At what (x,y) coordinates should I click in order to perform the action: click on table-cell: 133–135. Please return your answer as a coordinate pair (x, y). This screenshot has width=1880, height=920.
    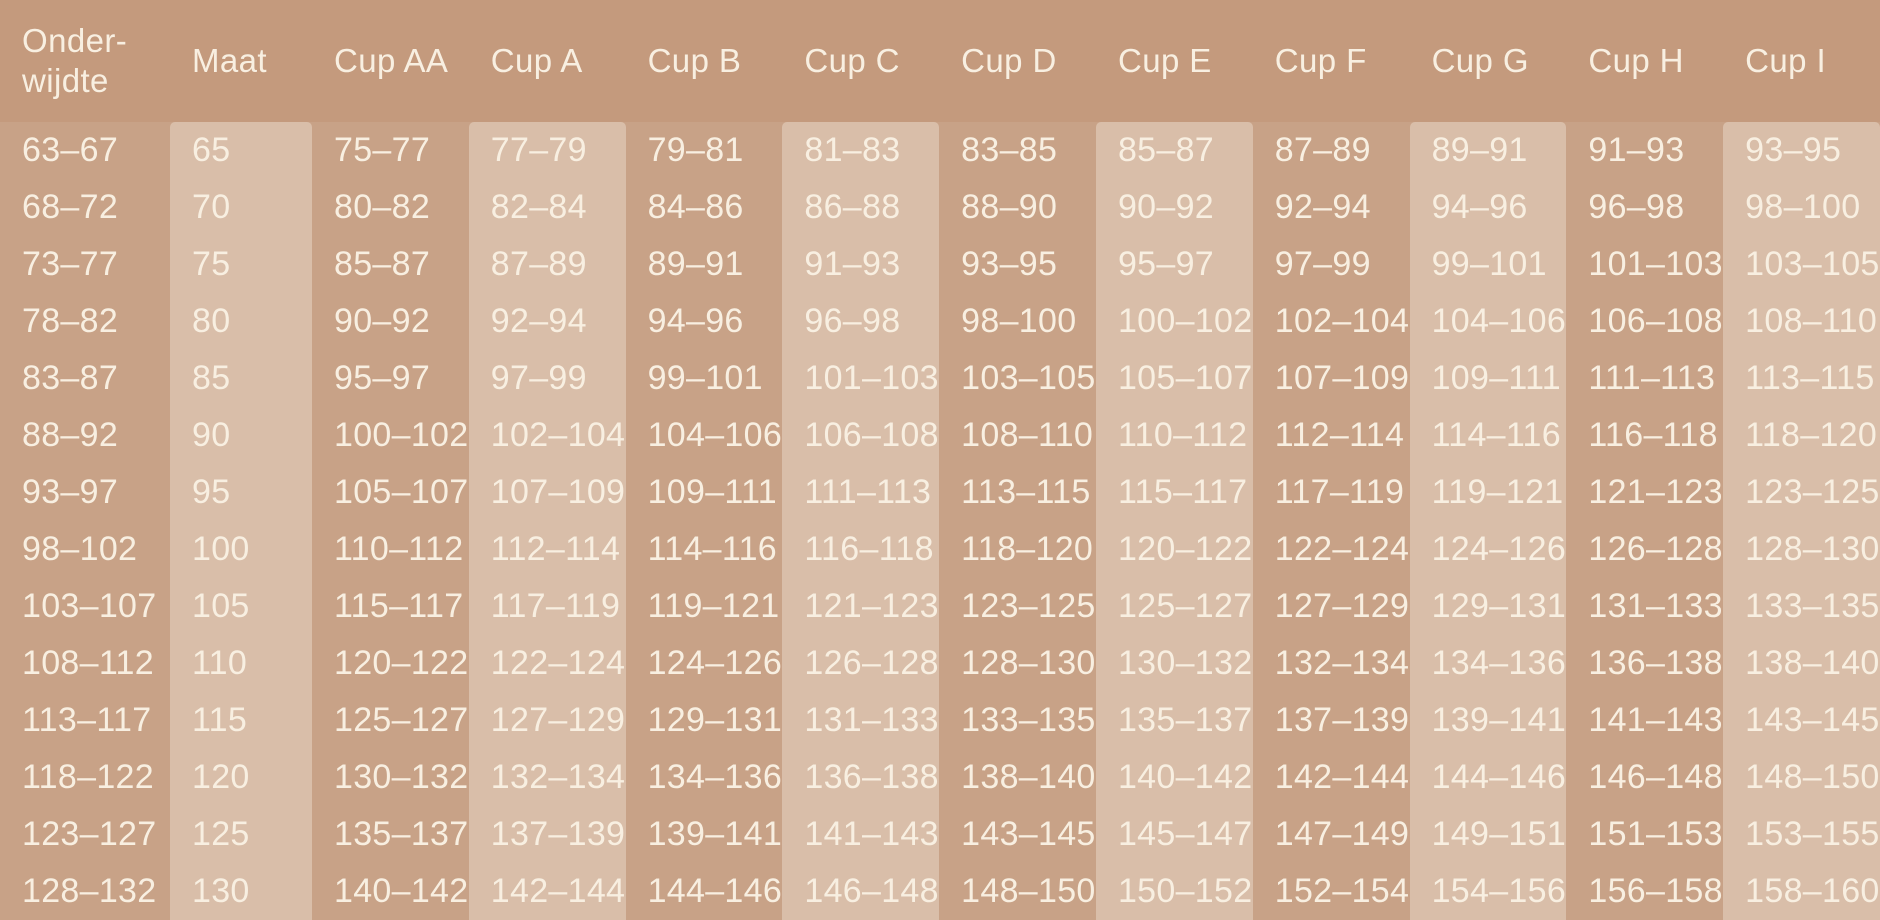
    Looking at the image, I should click on (1017, 720).